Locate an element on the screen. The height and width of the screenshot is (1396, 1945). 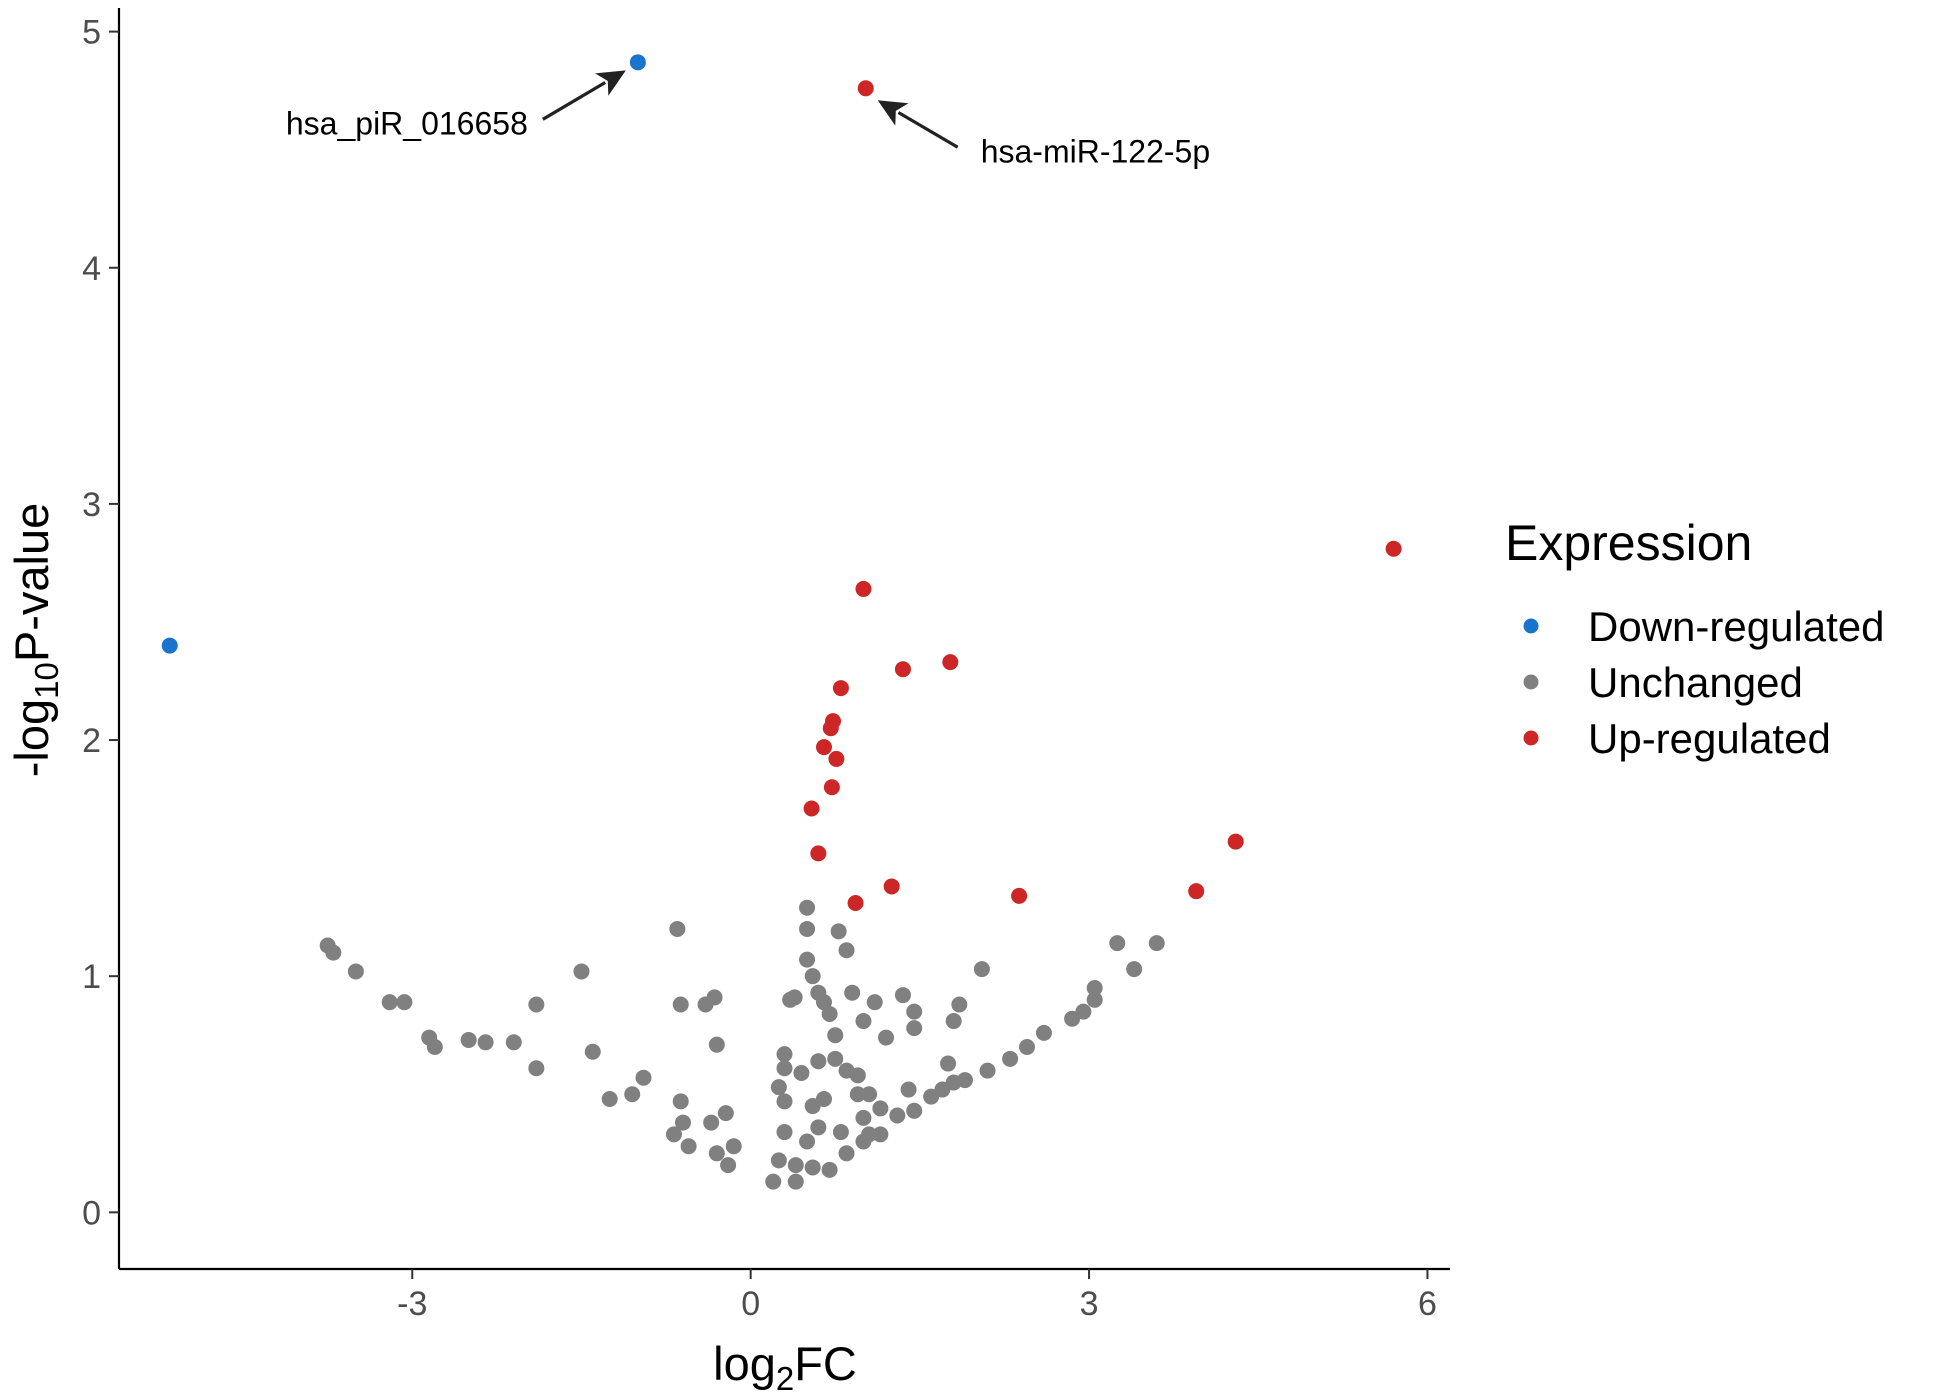
annotation-label: hsa-miR-122-5p is located at coordinates (1095, 151).